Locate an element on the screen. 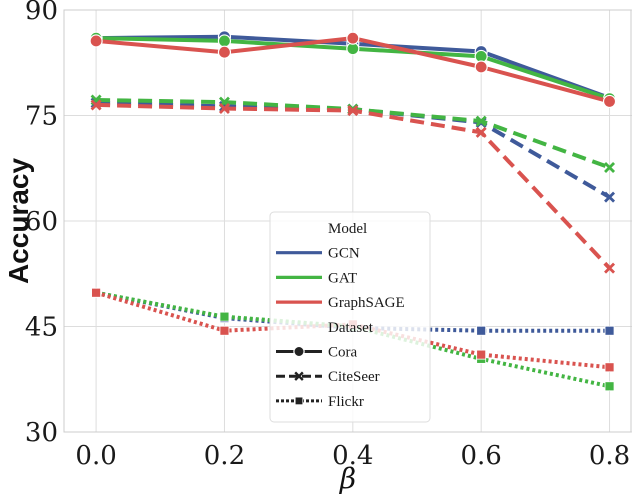 Image resolution: width=632 pixels, height=496 pixels. y-tick-label: 90 is located at coordinates (41, 13).